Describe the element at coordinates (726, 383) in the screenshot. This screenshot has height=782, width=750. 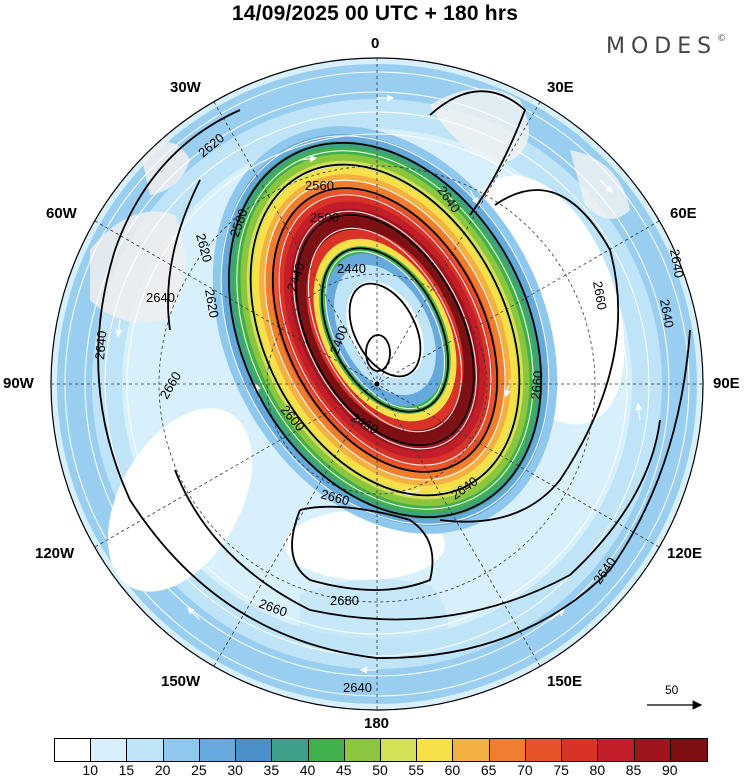
I see `lon-label-90e: 90E` at that location.